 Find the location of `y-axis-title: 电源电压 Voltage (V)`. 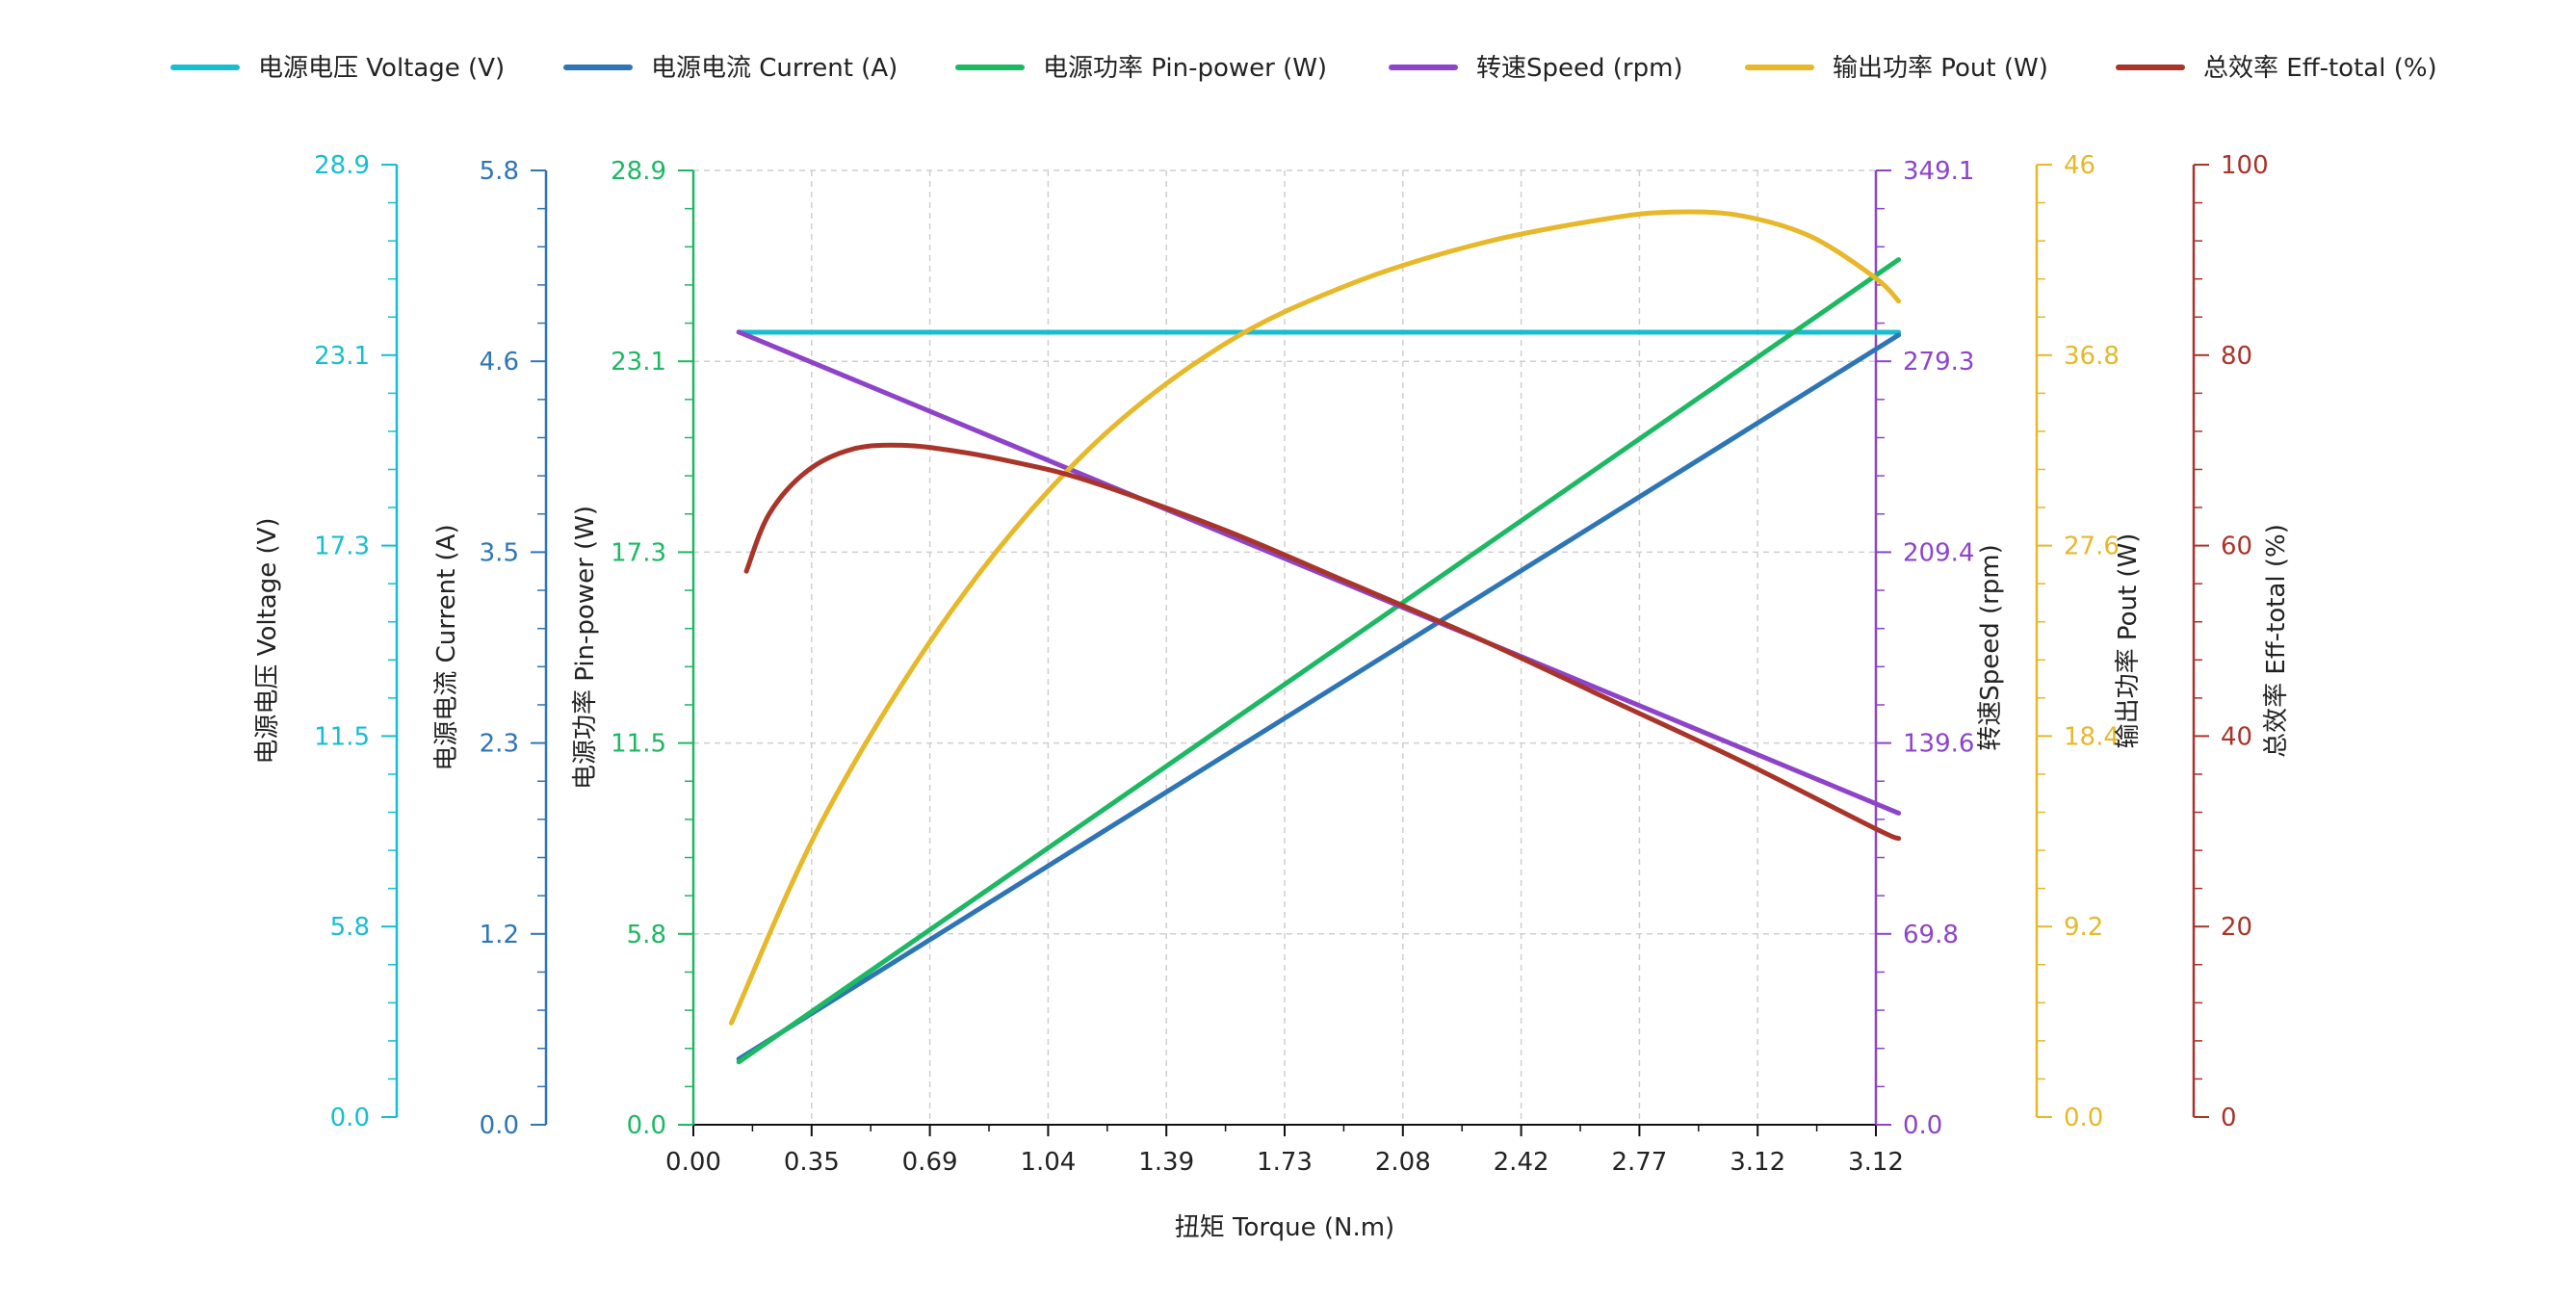

y-axis-title: 电源电压 Voltage (V) is located at coordinates (267, 640).